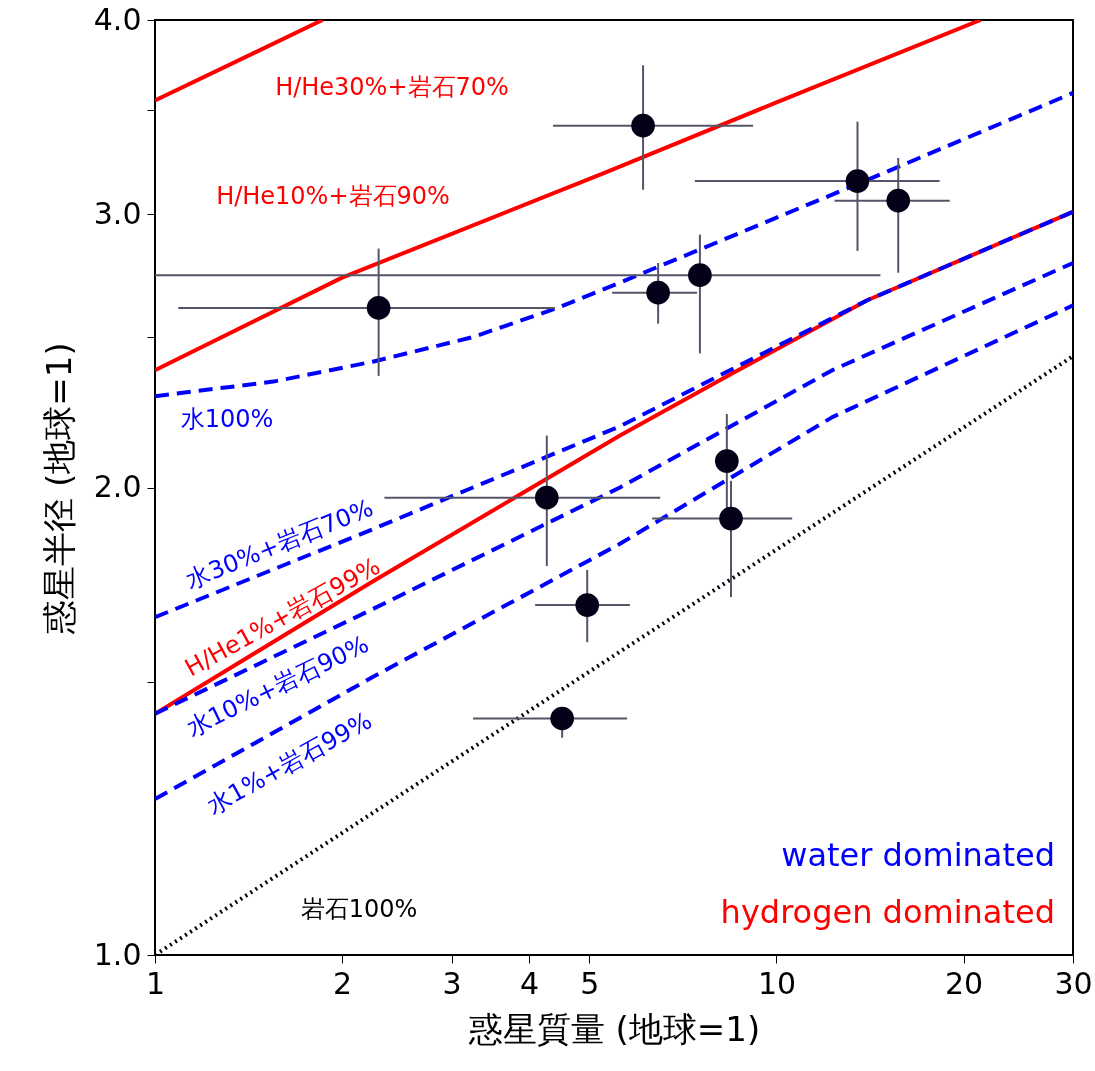  What do you see at coordinates (614, 1028) in the screenshot?
I see `x-axis-title: 惑星質量 (地球=1)` at bounding box center [614, 1028].